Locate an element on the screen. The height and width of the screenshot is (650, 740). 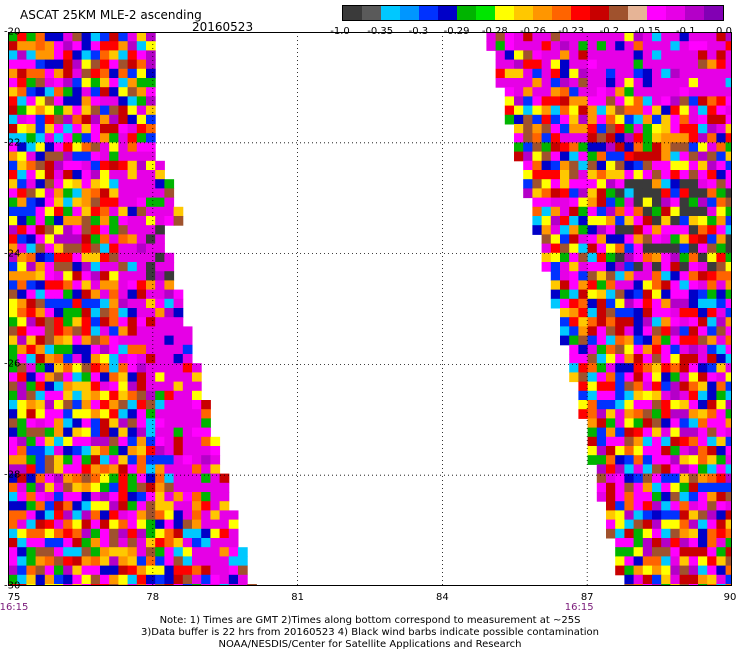
colorbar-swatch is located at coordinates (371, 13).